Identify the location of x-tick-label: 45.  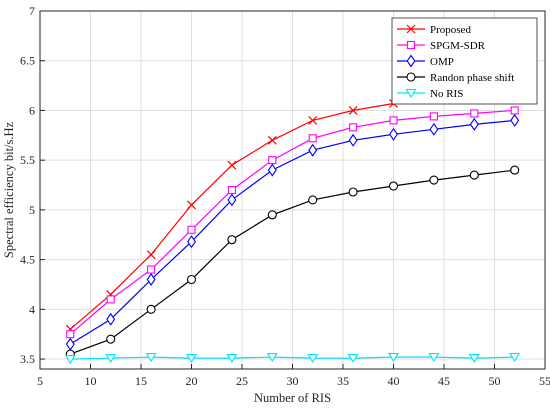
(444, 381).